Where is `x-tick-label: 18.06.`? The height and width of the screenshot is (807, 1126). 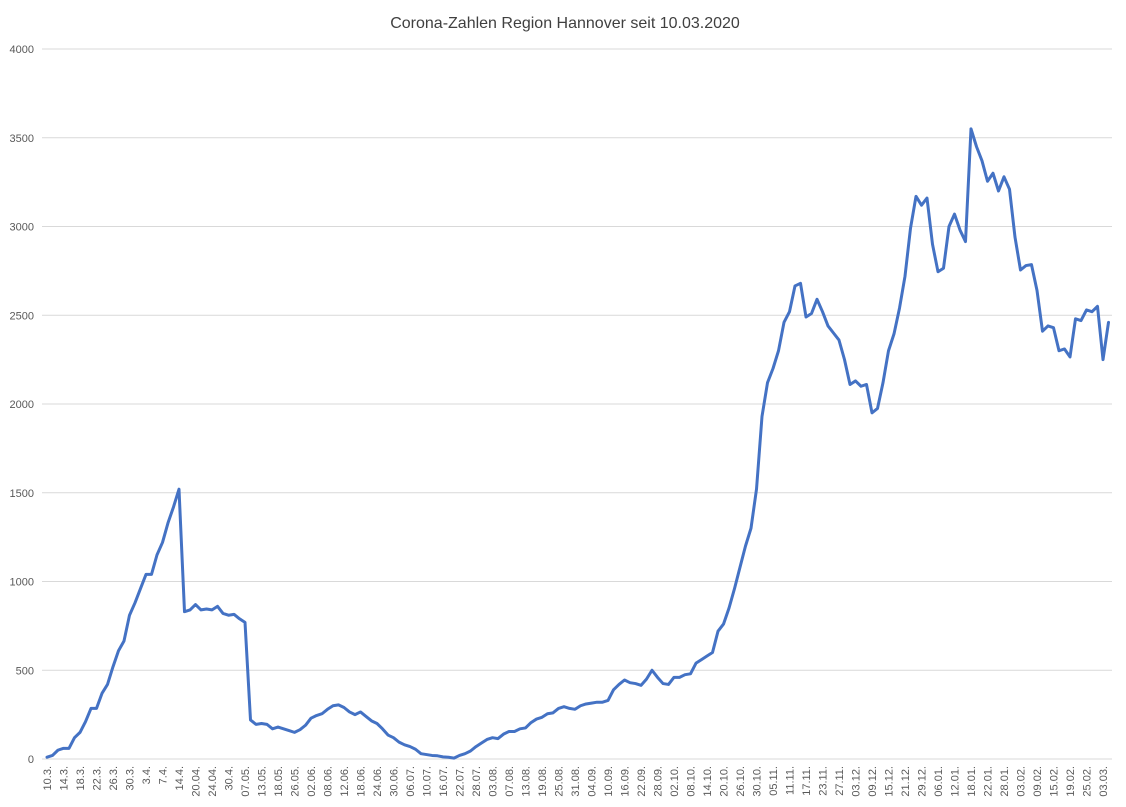
x-tick-label: 18.06. is located at coordinates (362, 781).